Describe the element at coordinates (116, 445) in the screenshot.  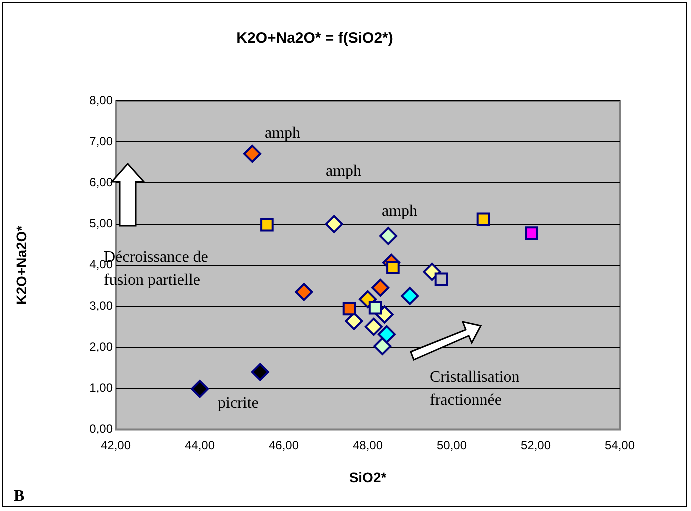
I see `x-tick-label: 42,00` at that location.